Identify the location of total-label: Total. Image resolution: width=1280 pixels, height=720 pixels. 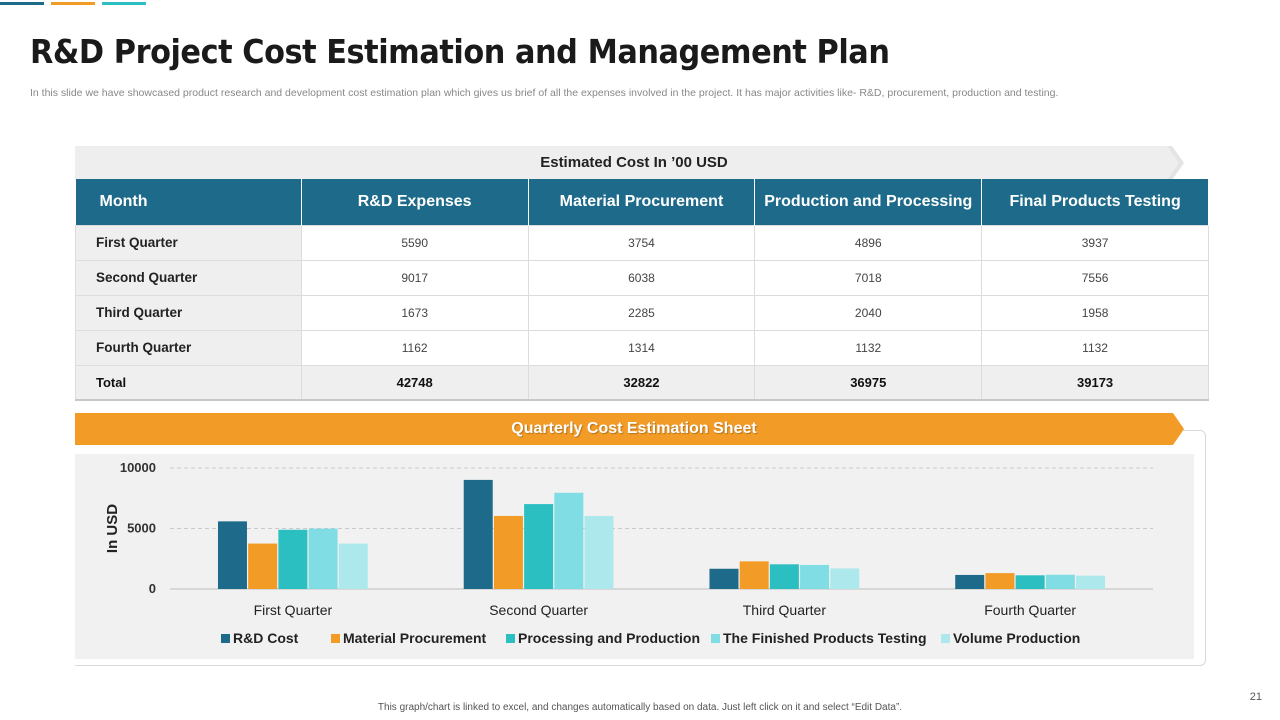
(188, 382).